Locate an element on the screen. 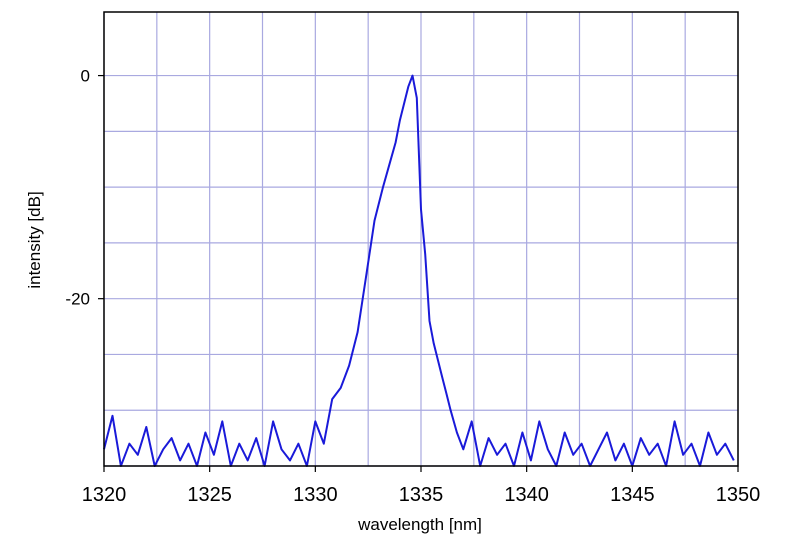 Image resolution: width=800 pixels, height=548 pixels. x-tick-label: 1330 is located at coordinates (315, 495).